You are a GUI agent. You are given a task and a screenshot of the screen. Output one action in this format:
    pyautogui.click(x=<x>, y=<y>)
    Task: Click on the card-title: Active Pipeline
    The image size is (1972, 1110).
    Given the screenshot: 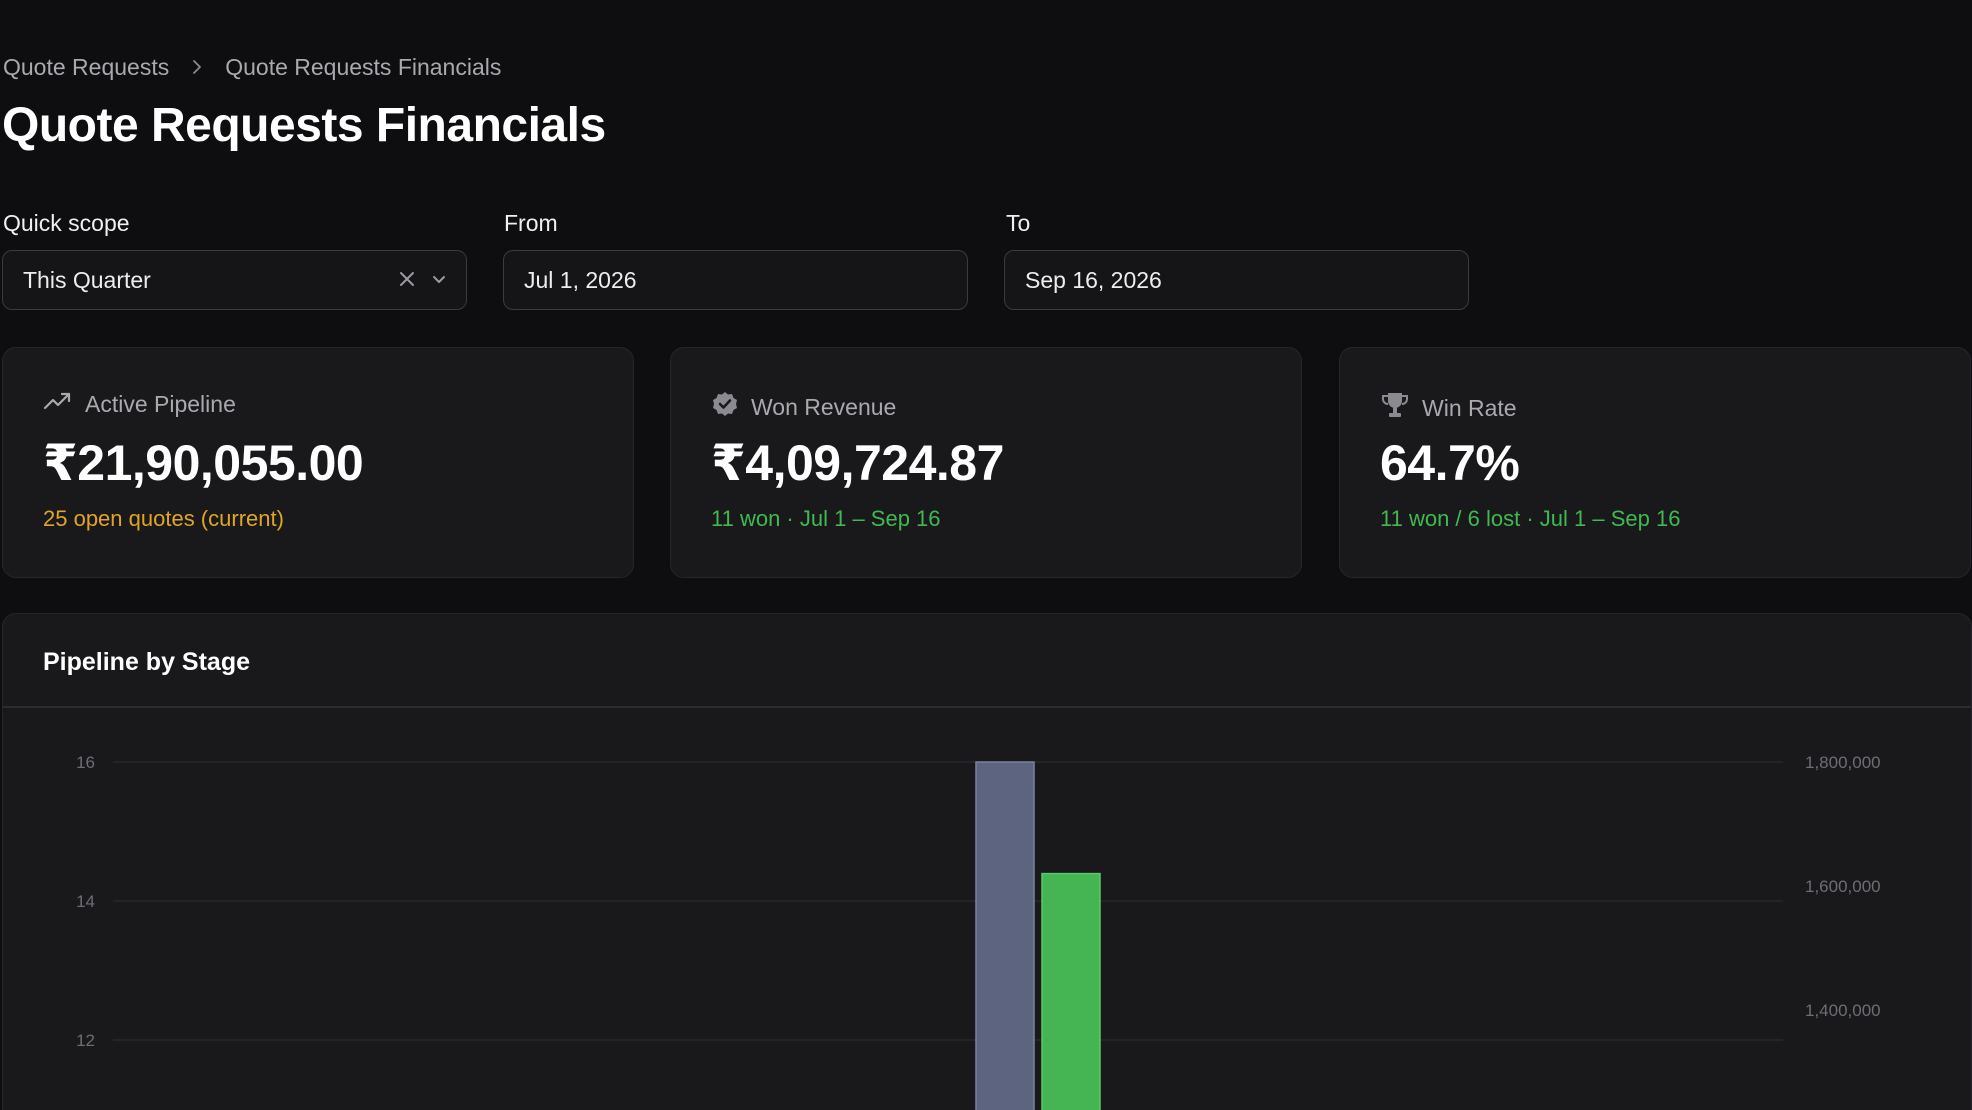 What is the action you would take?
    pyautogui.click(x=160, y=403)
    